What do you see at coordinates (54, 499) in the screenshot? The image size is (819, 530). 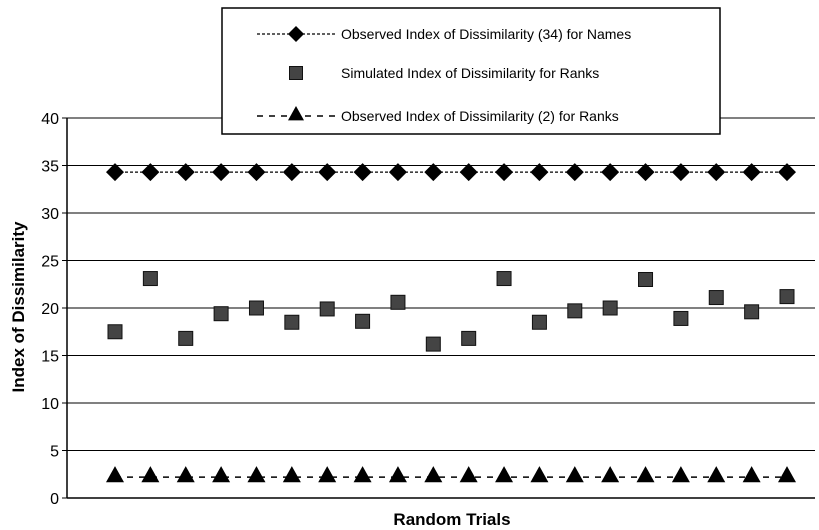 I see `y-tick-label: 0` at bounding box center [54, 499].